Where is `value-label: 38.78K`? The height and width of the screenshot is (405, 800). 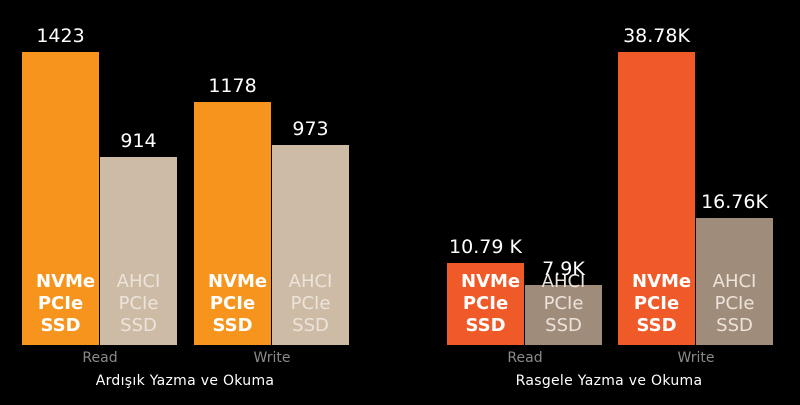 value-label: 38.78K is located at coordinates (656, 36).